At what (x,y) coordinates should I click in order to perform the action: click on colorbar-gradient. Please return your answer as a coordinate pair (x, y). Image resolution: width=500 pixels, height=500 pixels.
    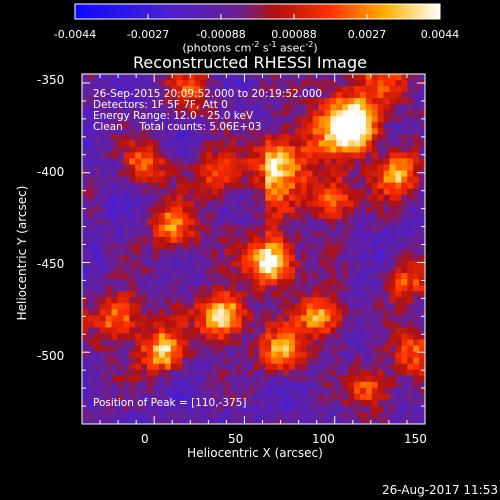
    Looking at the image, I should click on (257, 11).